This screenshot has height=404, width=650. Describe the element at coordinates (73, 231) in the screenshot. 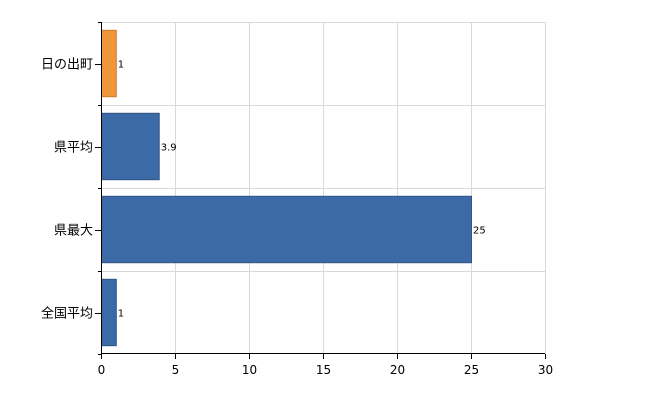

I see `y-tick-label: 県最大` at that location.